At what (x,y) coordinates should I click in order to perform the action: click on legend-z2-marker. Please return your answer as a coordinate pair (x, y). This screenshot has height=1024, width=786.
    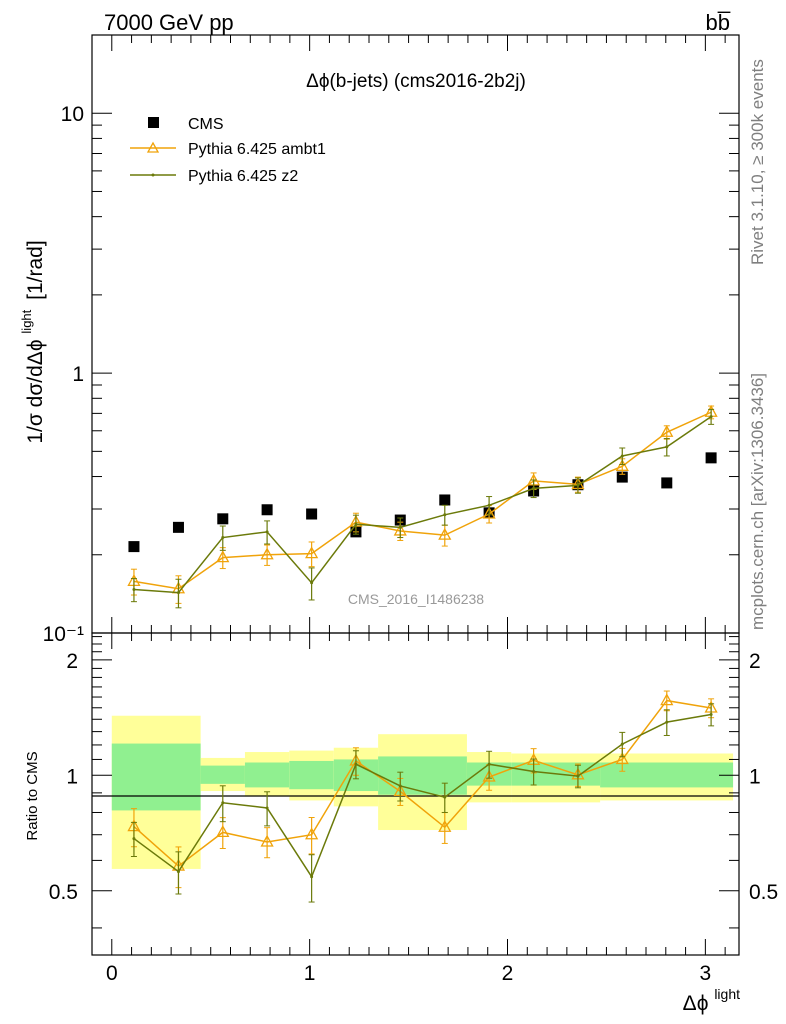
    Looking at the image, I should click on (153, 175).